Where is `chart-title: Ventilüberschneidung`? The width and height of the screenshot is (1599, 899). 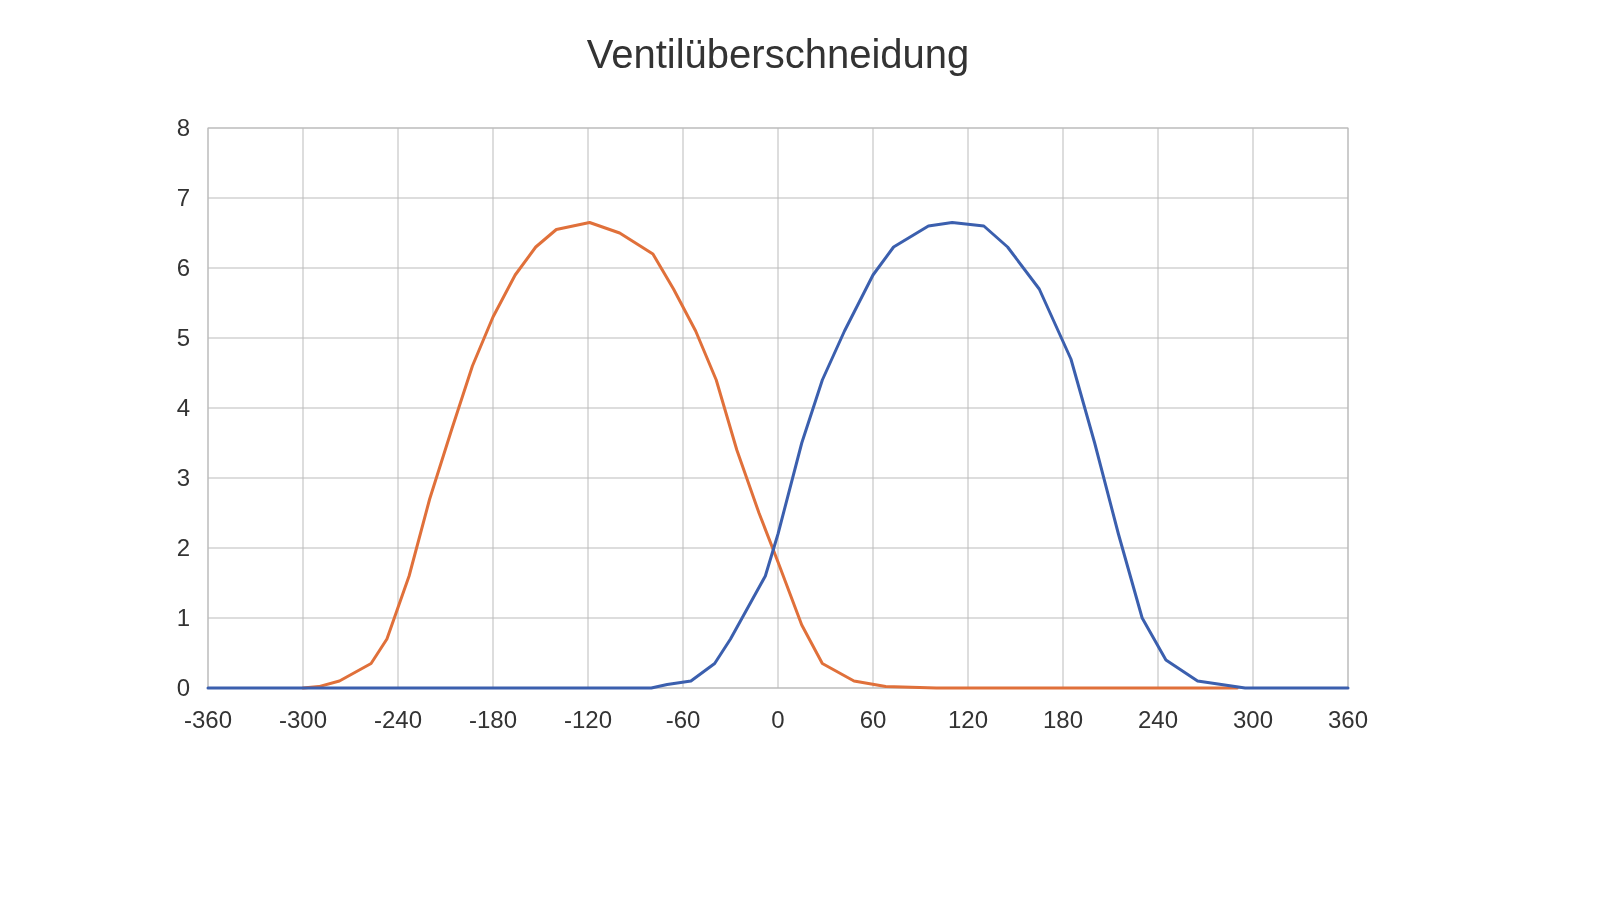 chart-title: Ventilüberschneidung is located at coordinates (778, 54).